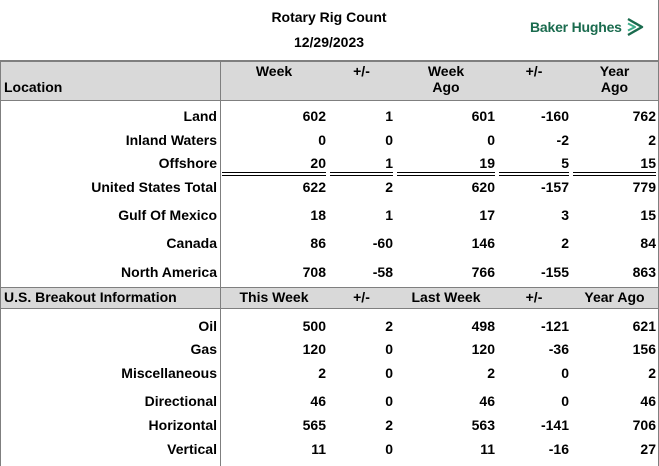 Image resolution: width=659 pixels, height=466 pixels. Describe the element at coordinates (565, 373) in the screenshot. I see `cell-change-year: 0` at that location.